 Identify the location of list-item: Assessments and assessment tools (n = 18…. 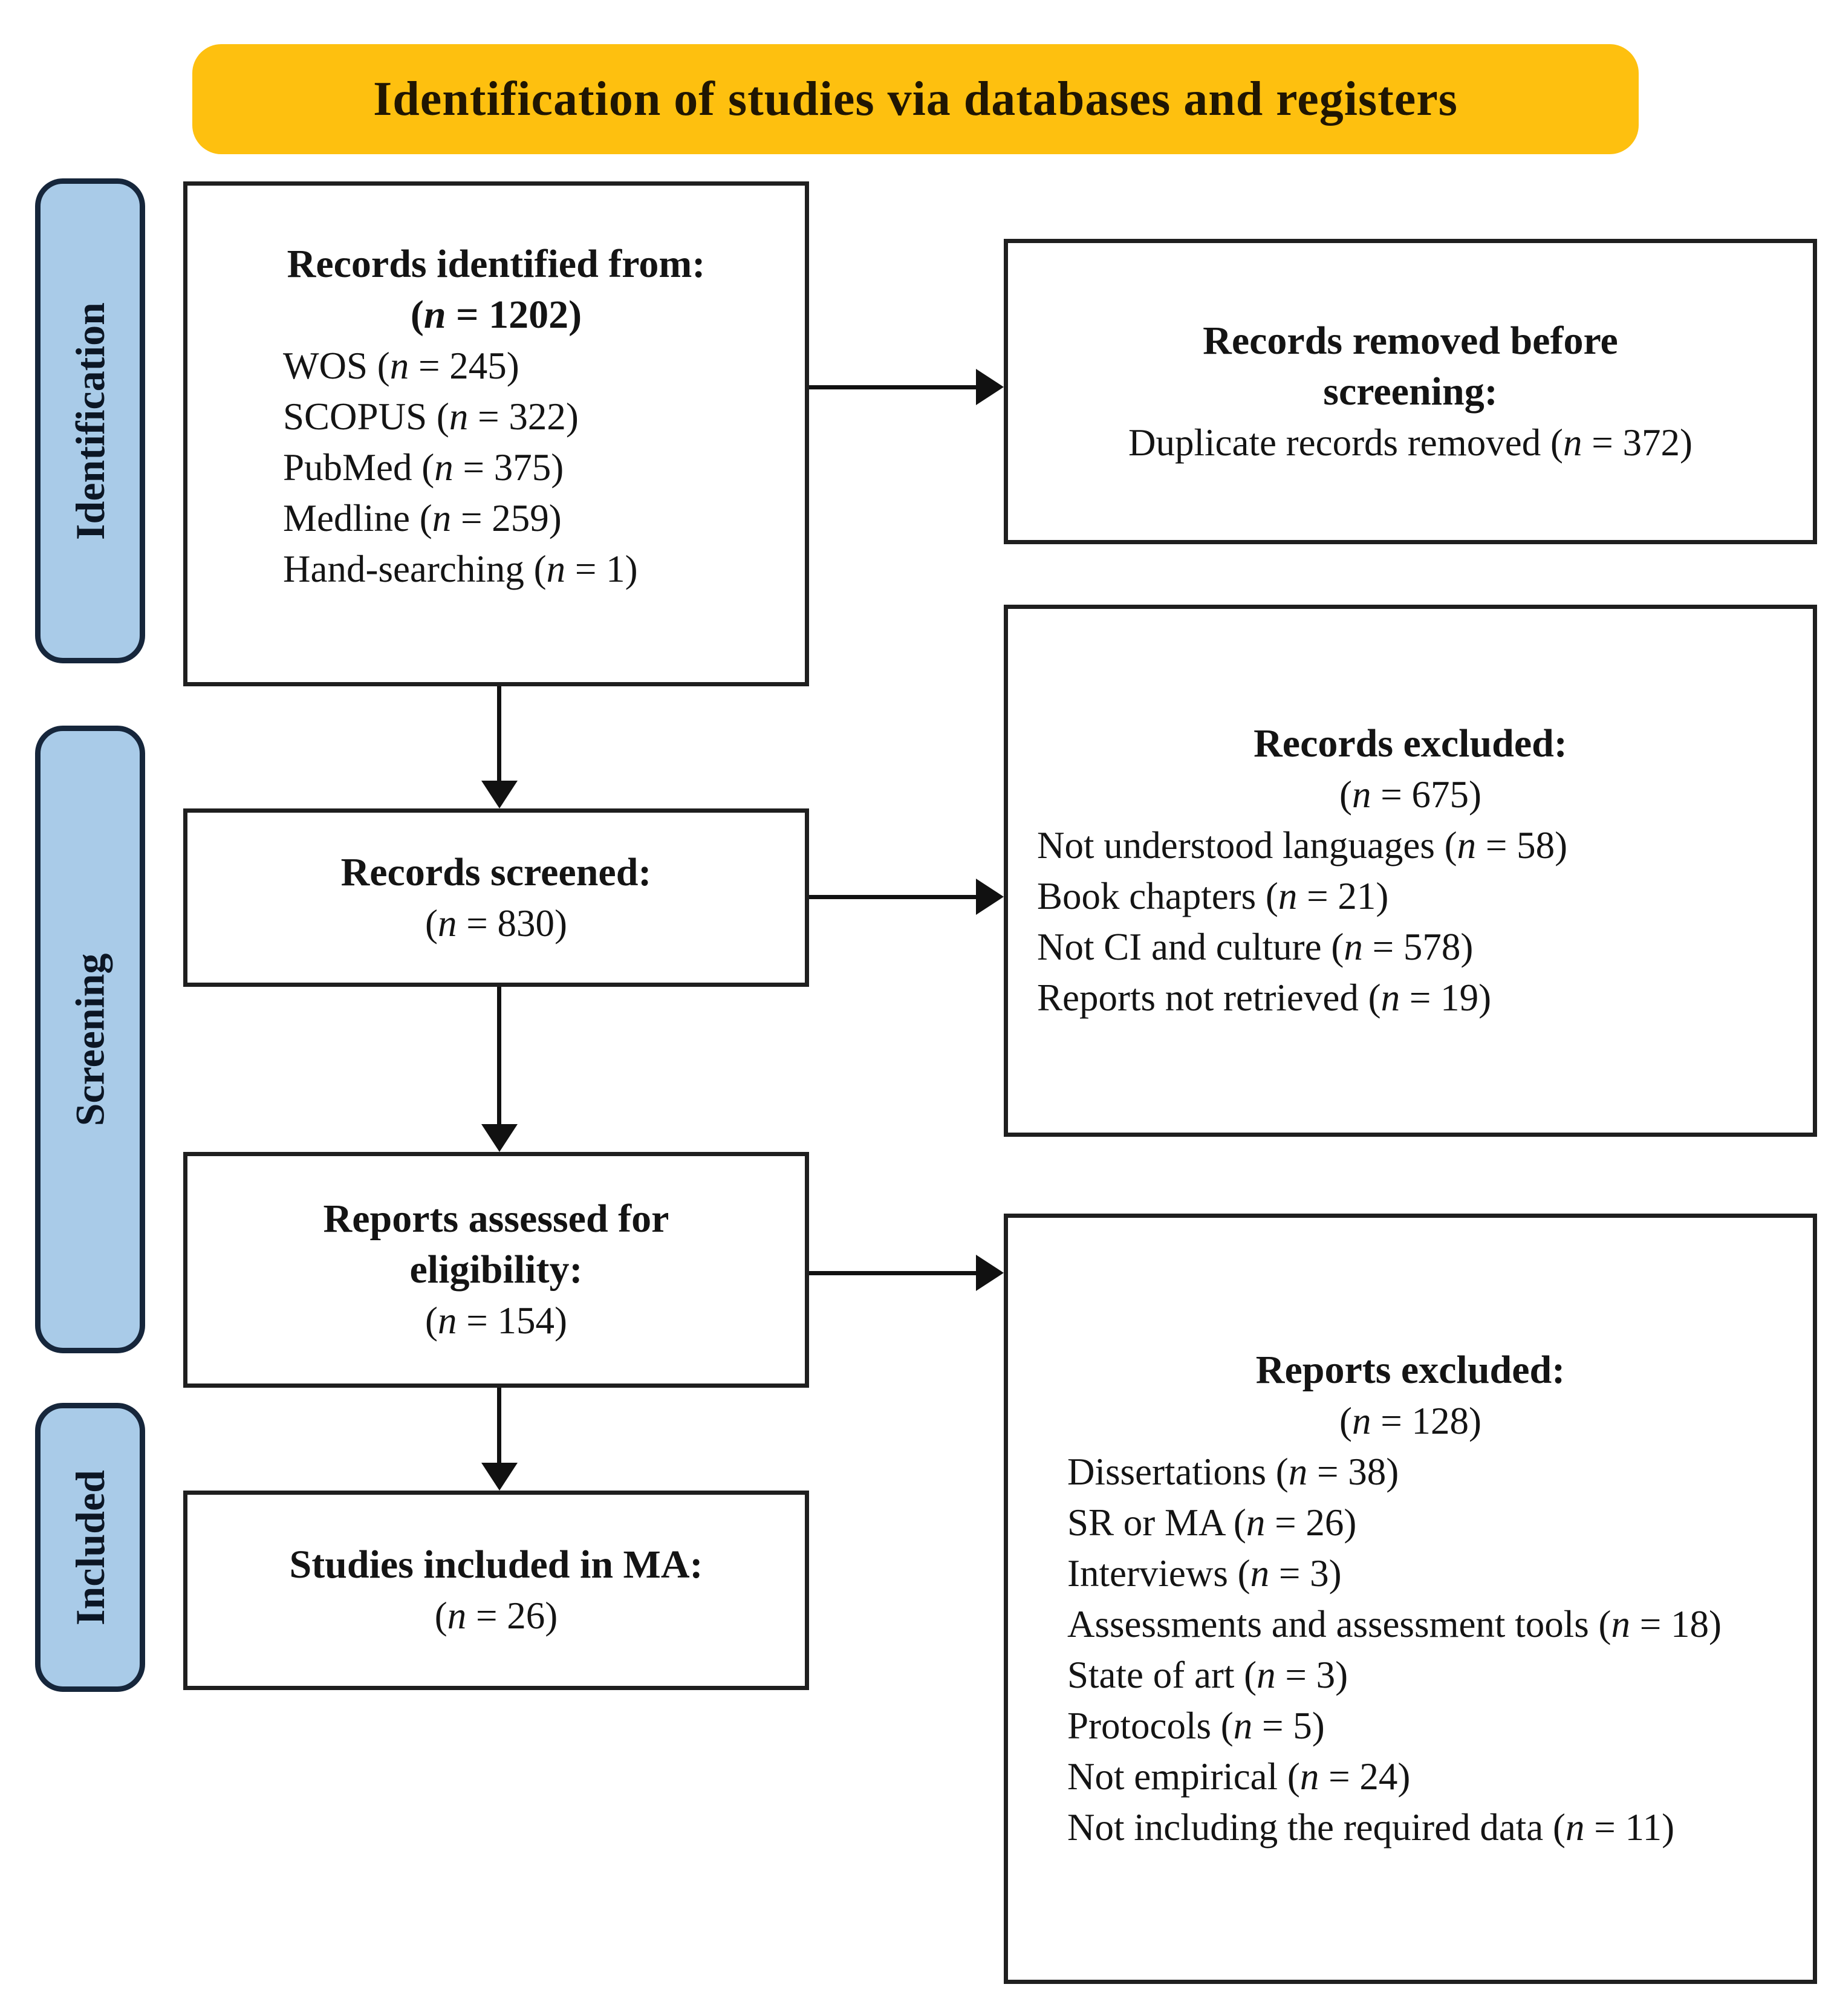
(1394, 1624).